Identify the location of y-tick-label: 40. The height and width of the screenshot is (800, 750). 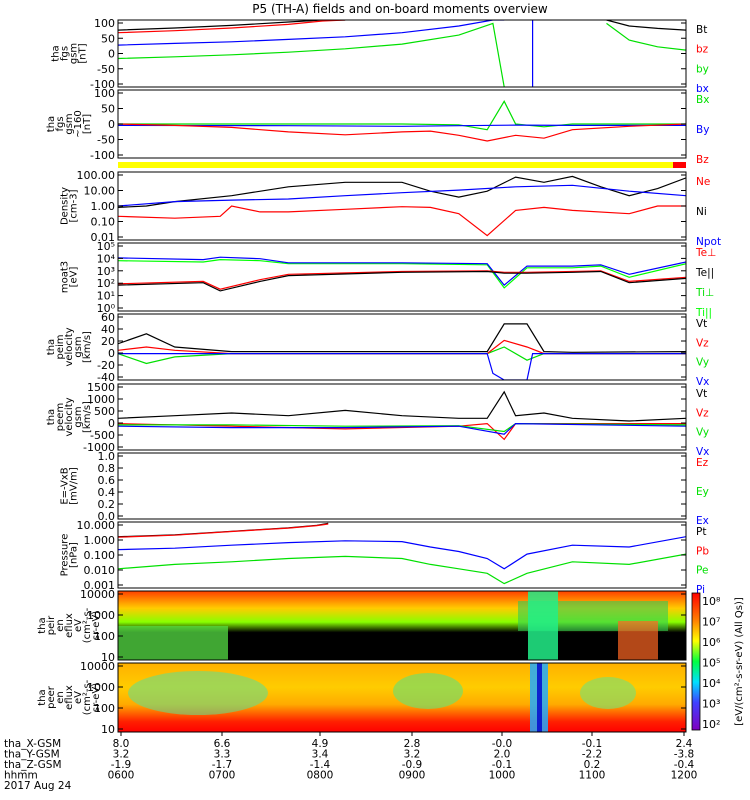
(108, 329).